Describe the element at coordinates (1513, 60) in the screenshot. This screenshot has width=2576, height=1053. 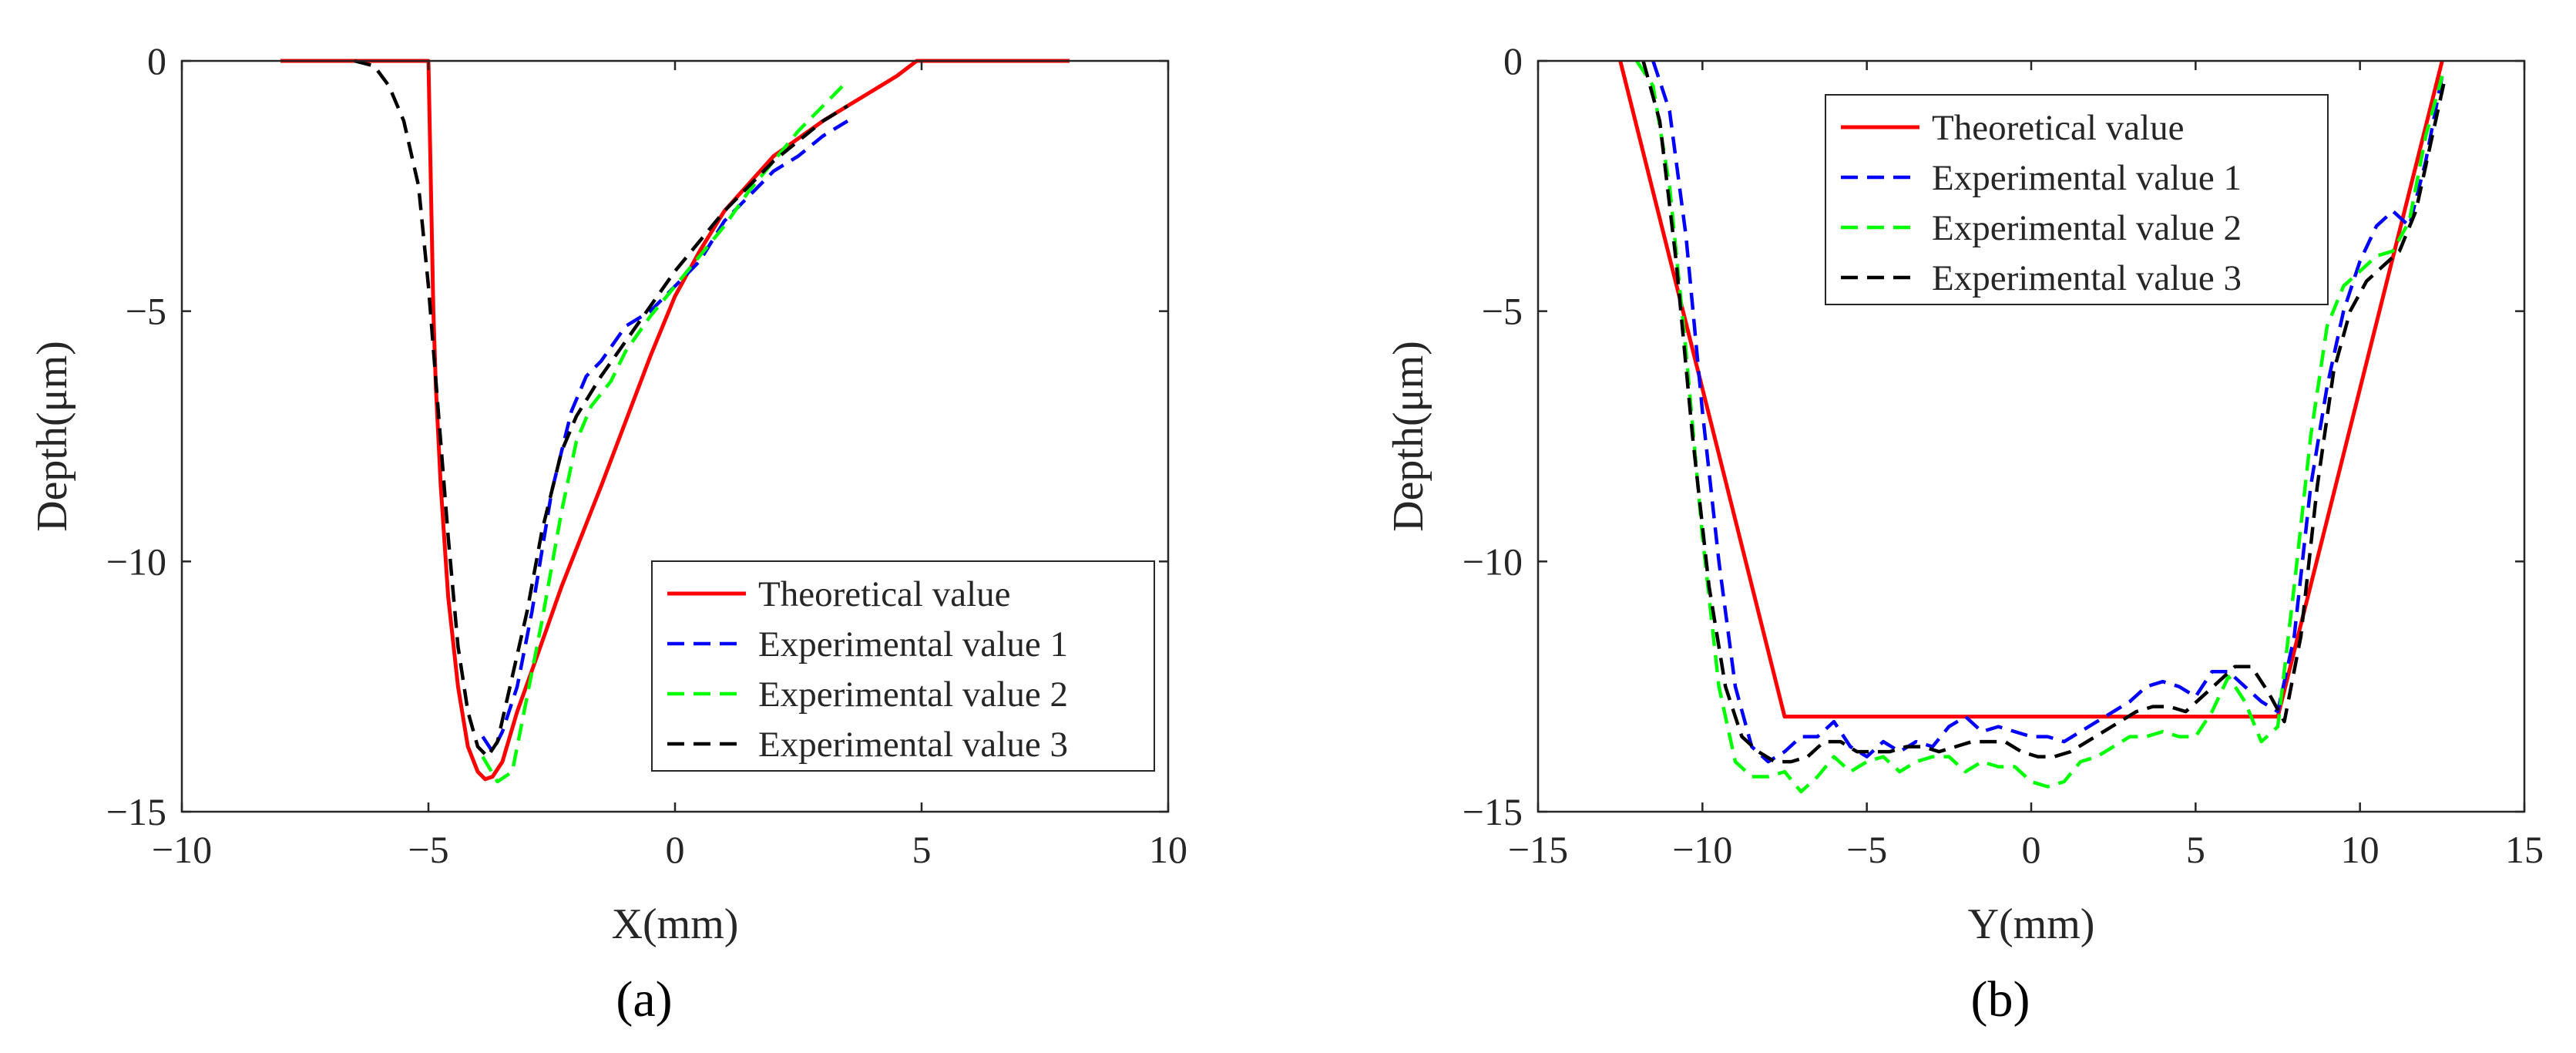
I see `panel-b-y-tick-label: 0` at that location.